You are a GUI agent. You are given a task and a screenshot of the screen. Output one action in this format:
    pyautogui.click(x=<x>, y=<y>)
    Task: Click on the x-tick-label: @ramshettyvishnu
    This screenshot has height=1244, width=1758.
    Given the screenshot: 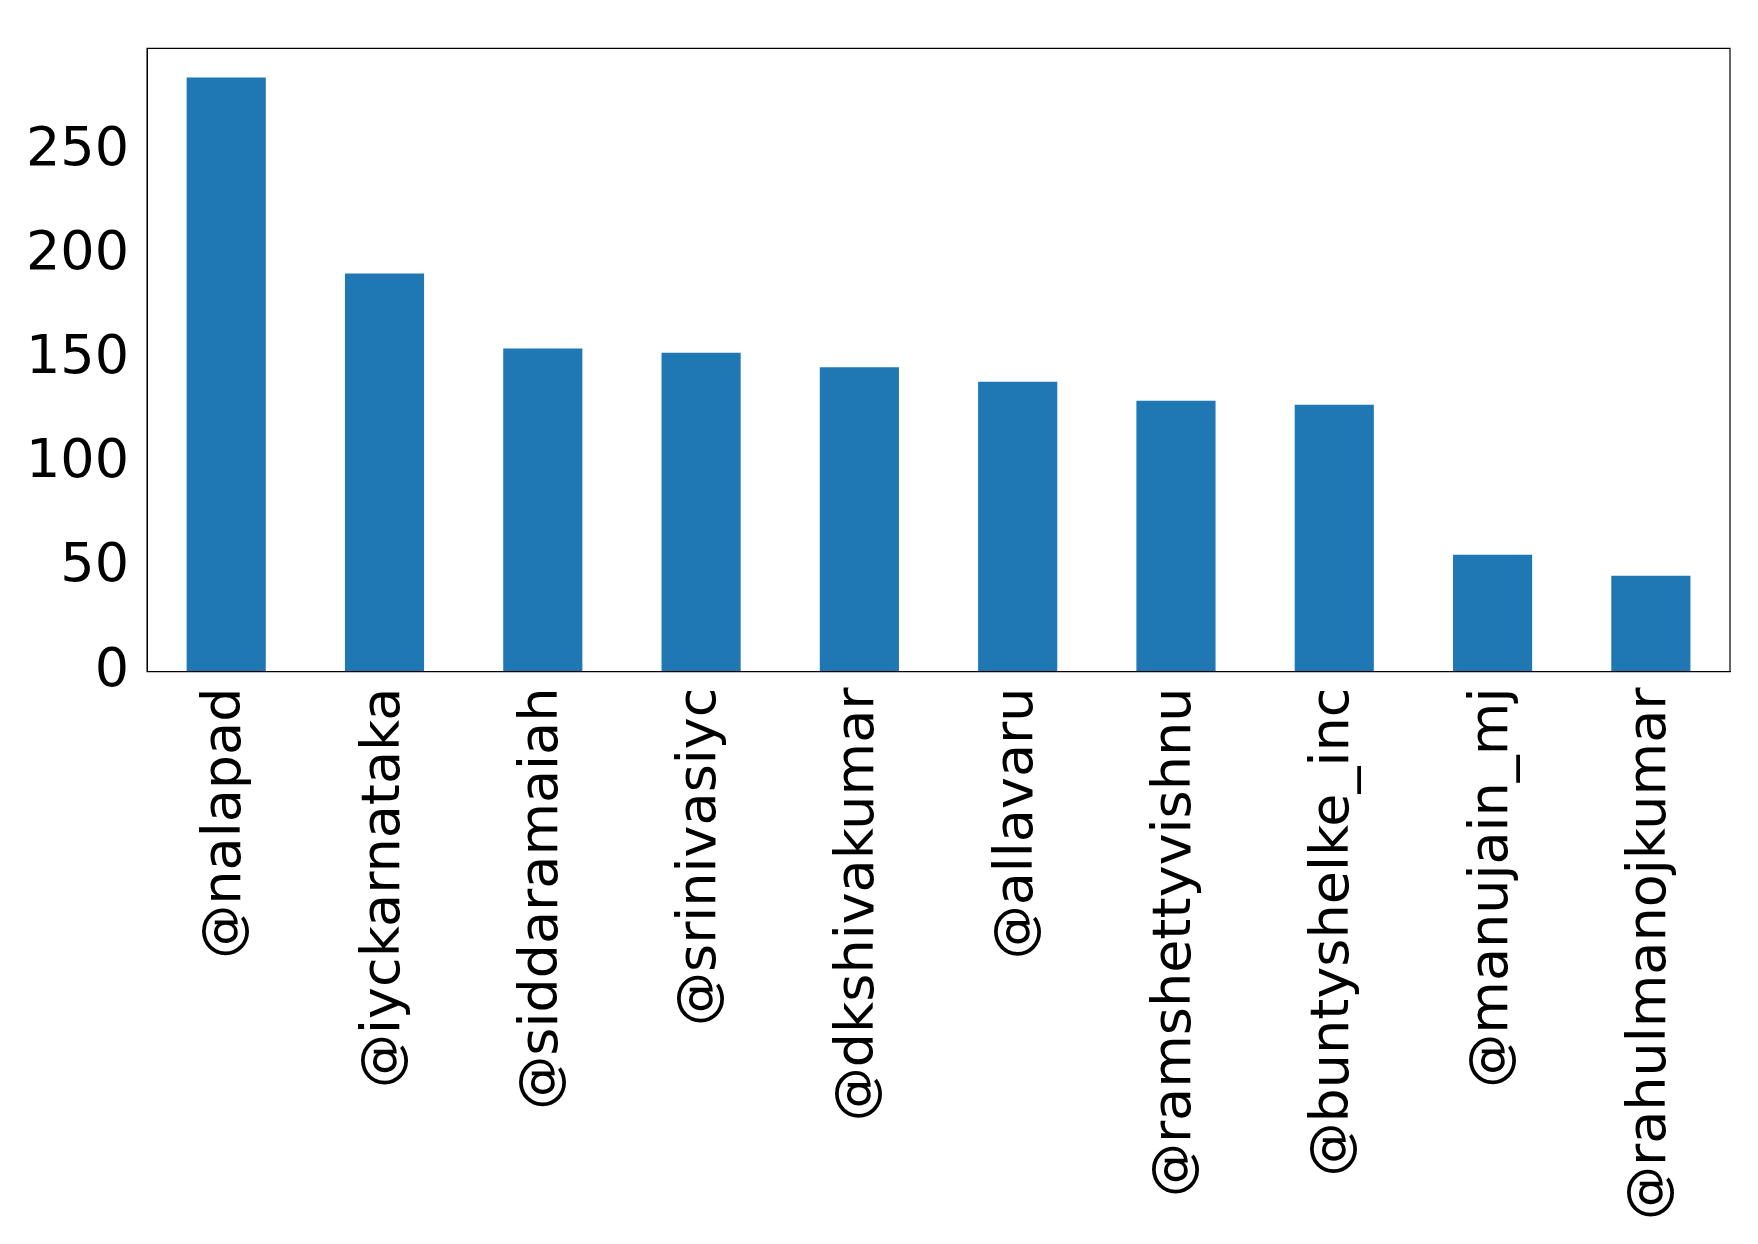 What is the action you would take?
    pyautogui.click(x=1172, y=942)
    